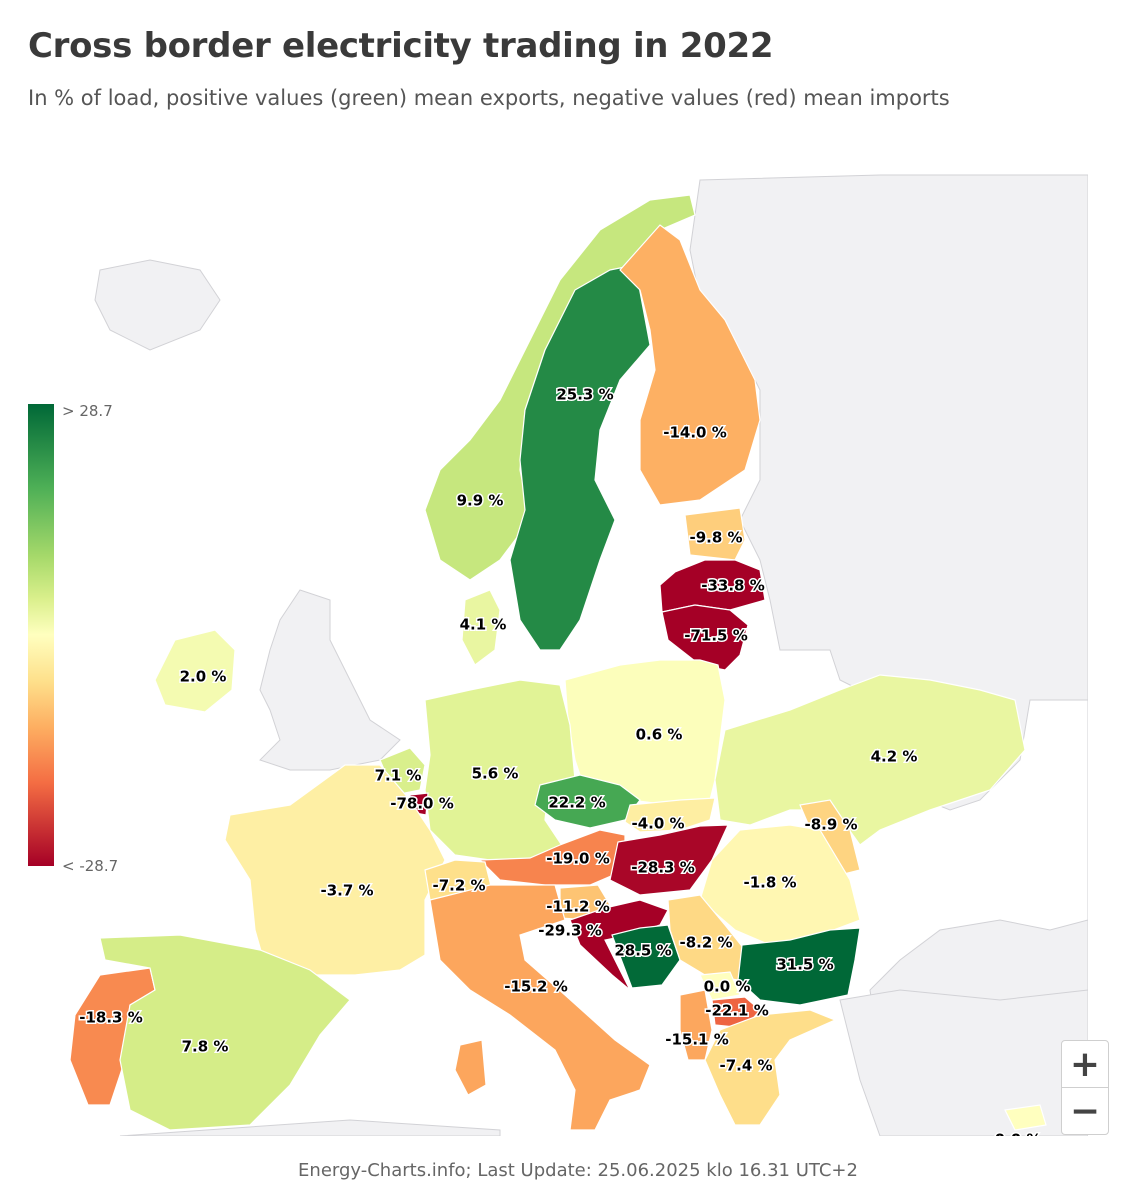 The width and height of the screenshot is (1128, 1200). I want to click on value-label-ireland: 2.0 %, so click(203, 677).